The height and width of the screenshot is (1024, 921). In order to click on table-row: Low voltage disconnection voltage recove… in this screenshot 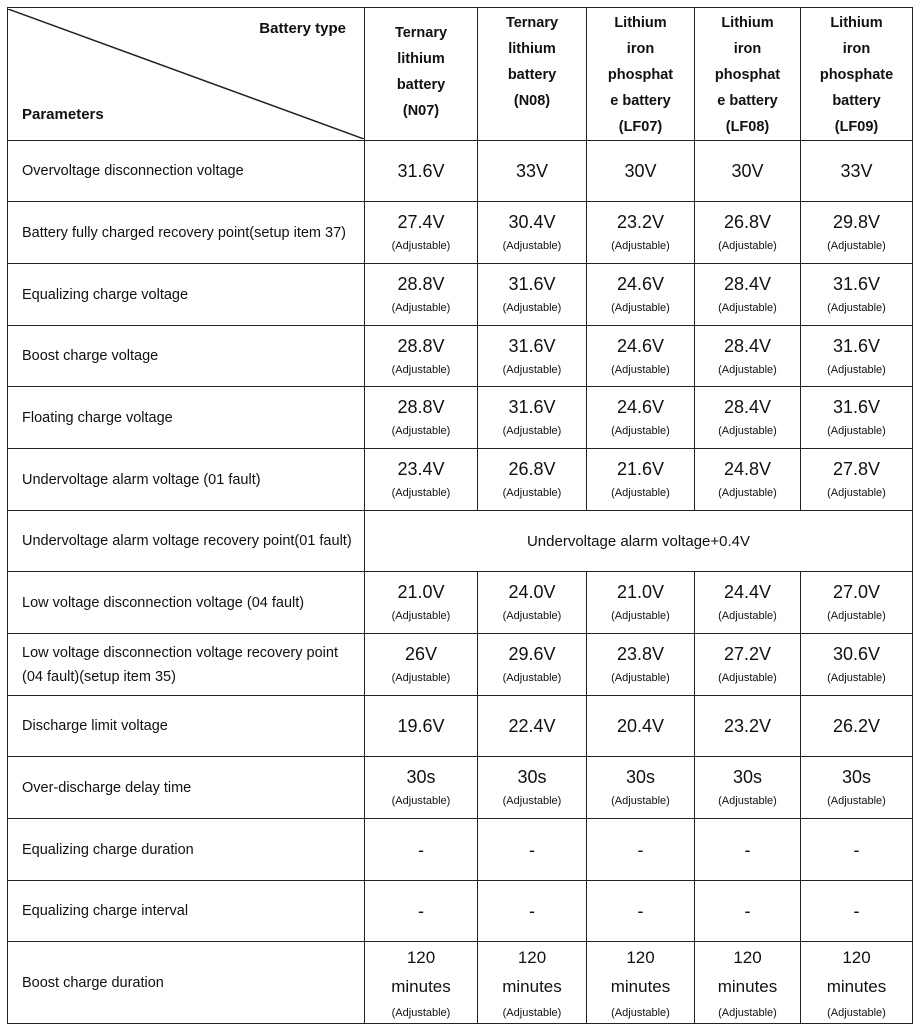, I will do `click(460, 664)`.